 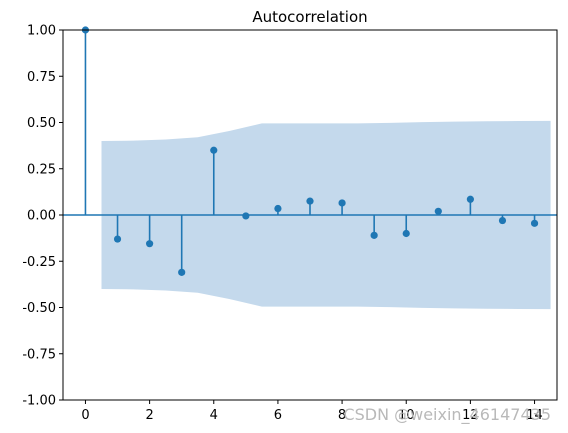 What do you see at coordinates (406, 415) in the screenshot?
I see `x-tick-label-10: 10` at bounding box center [406, 415].